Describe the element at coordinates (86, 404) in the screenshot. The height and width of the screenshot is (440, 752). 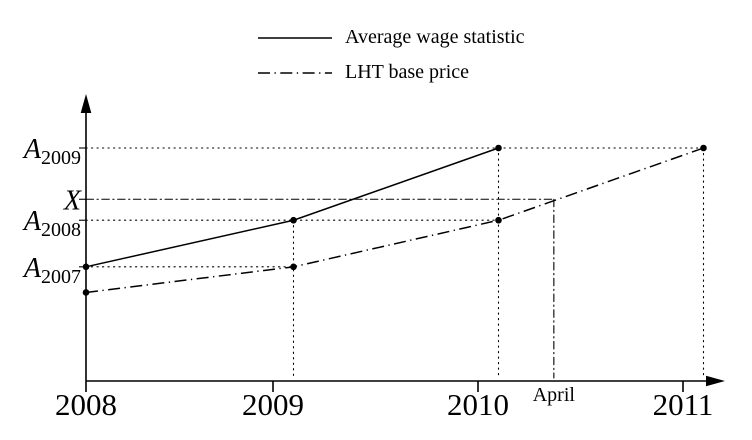
I see `x-axis-label-2008: 2008` at that location.